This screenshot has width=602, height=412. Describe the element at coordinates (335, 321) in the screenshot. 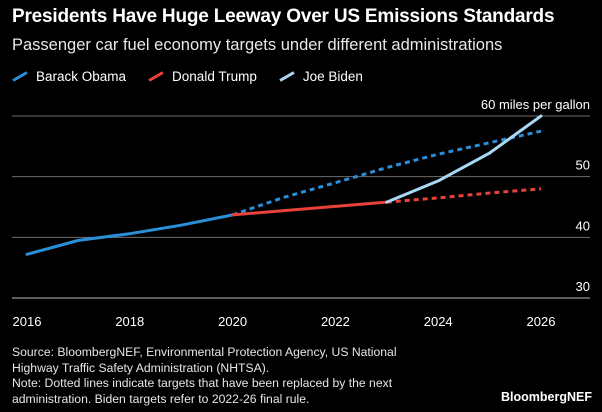

I see `x-tick-label: 2022` at that location.